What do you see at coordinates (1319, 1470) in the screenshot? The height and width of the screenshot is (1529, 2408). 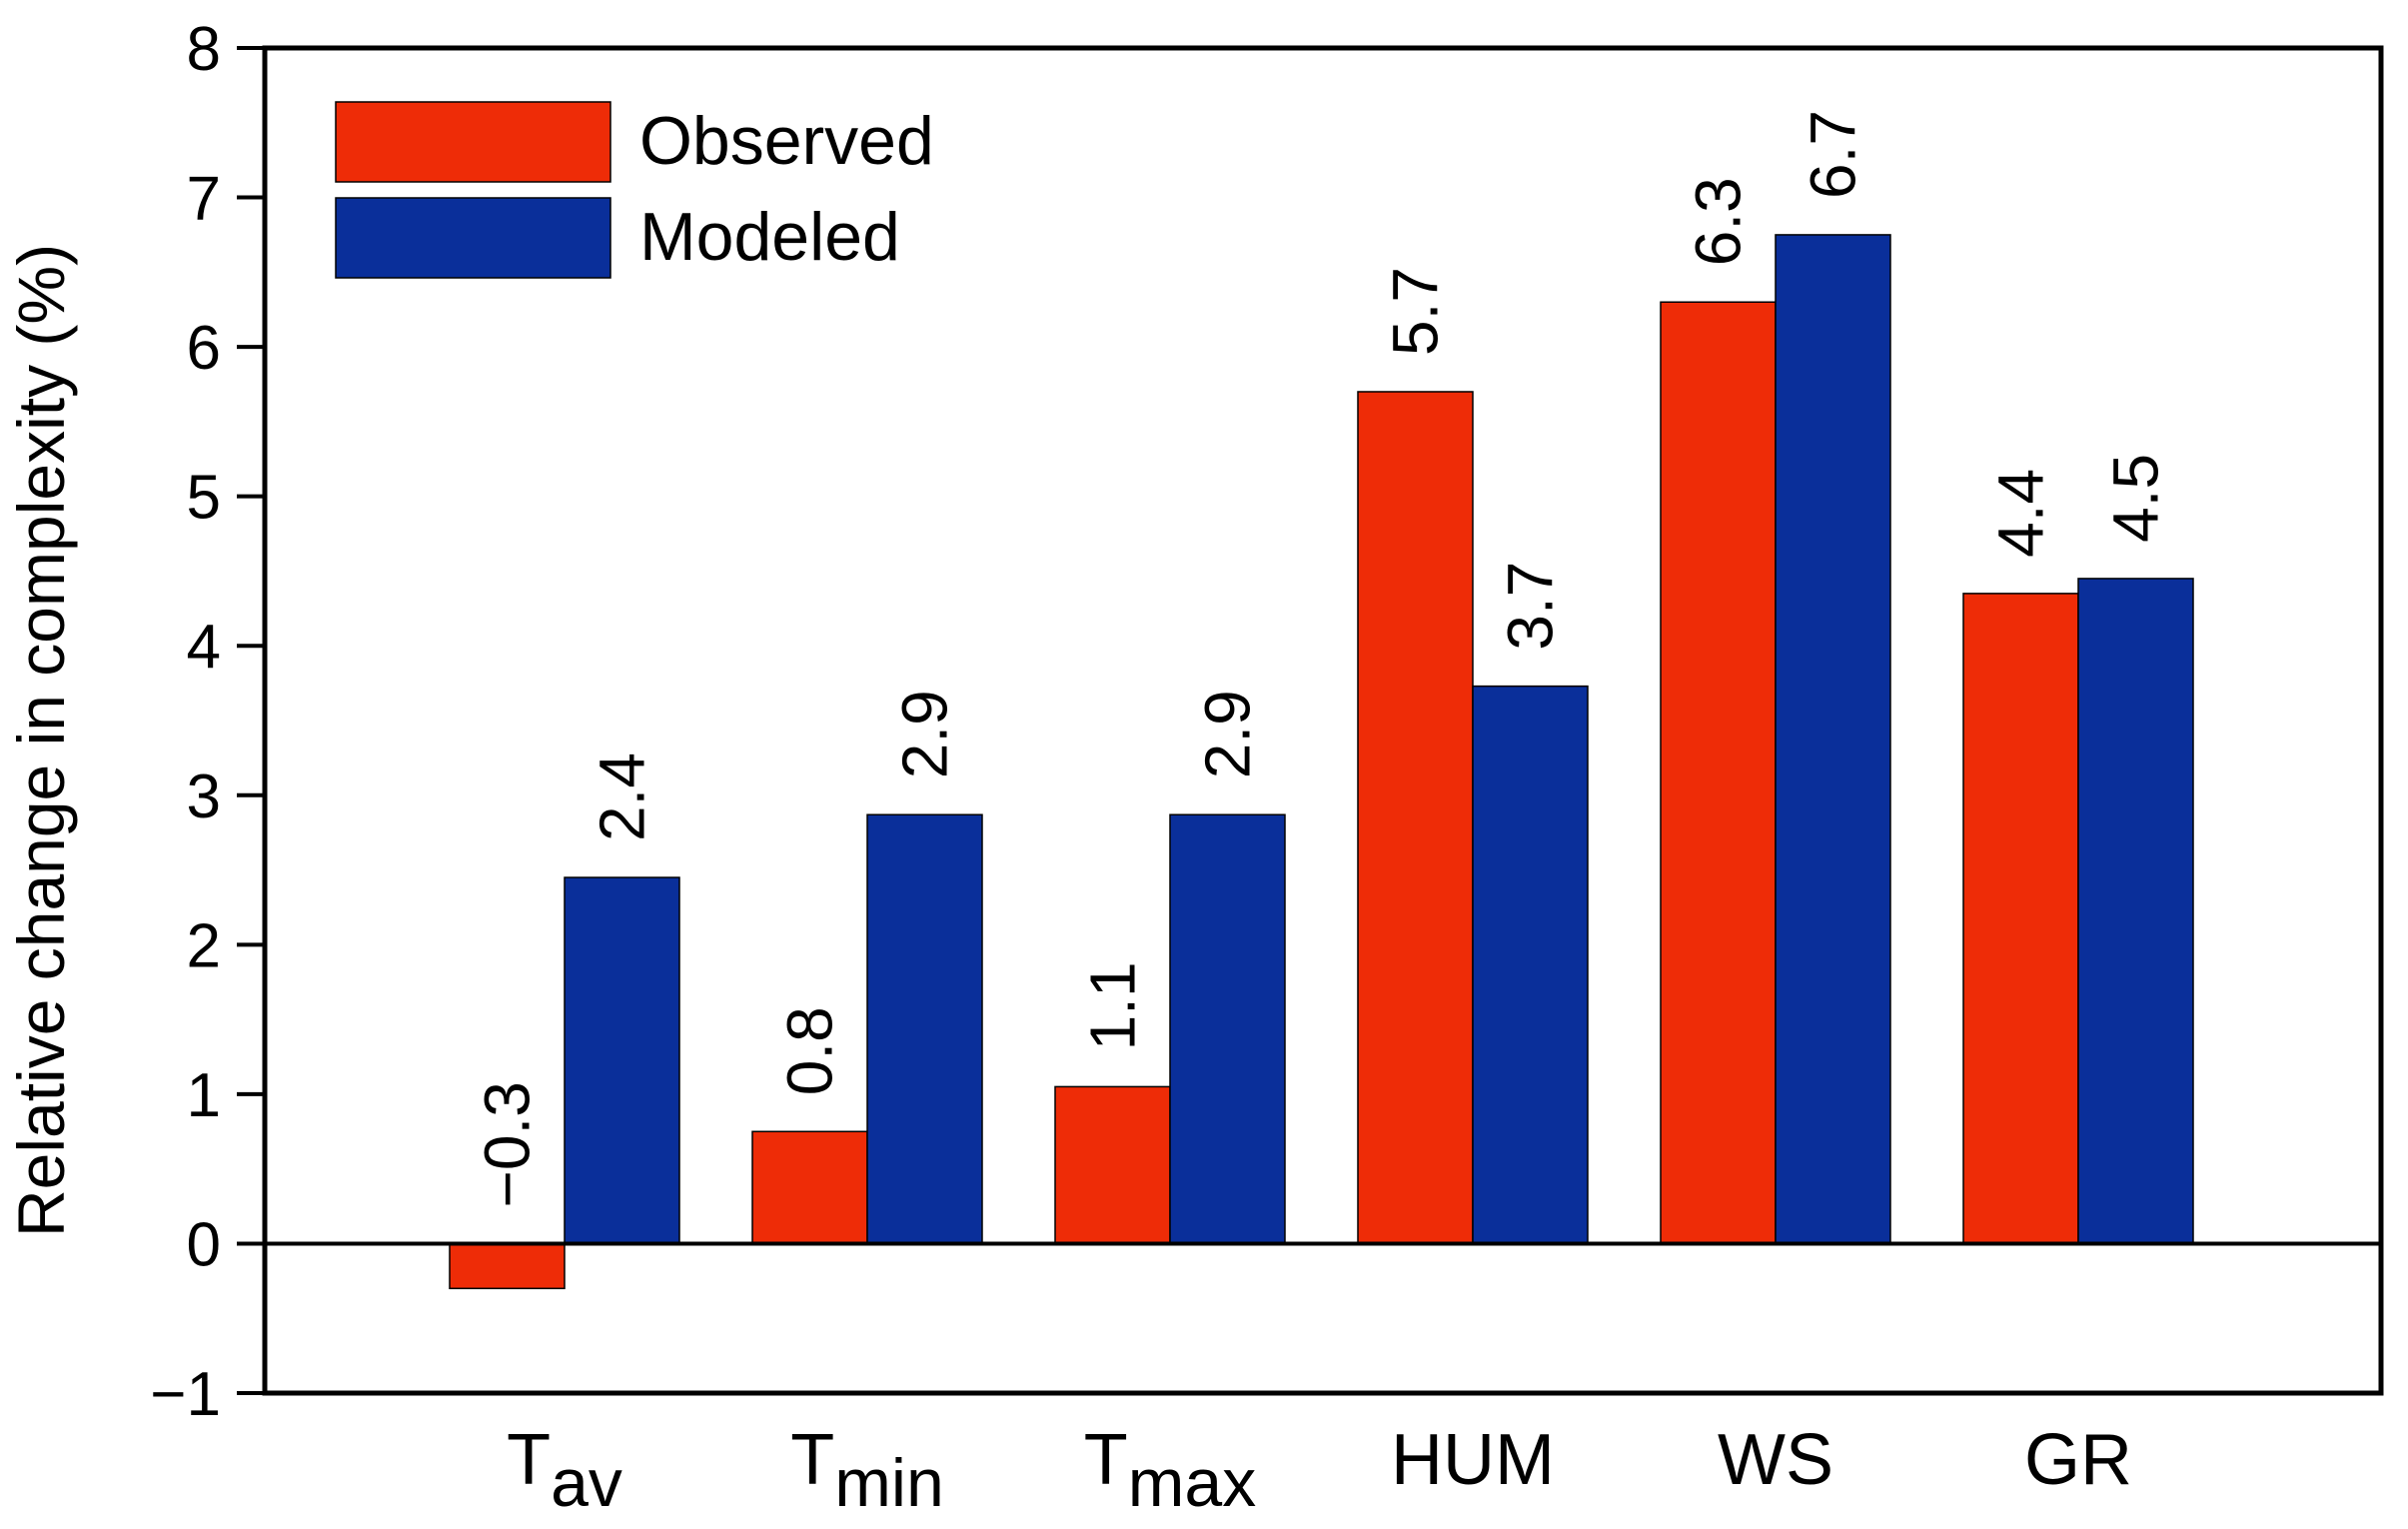 I see `x-axis-categories: Tav Tmin Tmax HUM WS GR` at bounding box center [1319, 1470].